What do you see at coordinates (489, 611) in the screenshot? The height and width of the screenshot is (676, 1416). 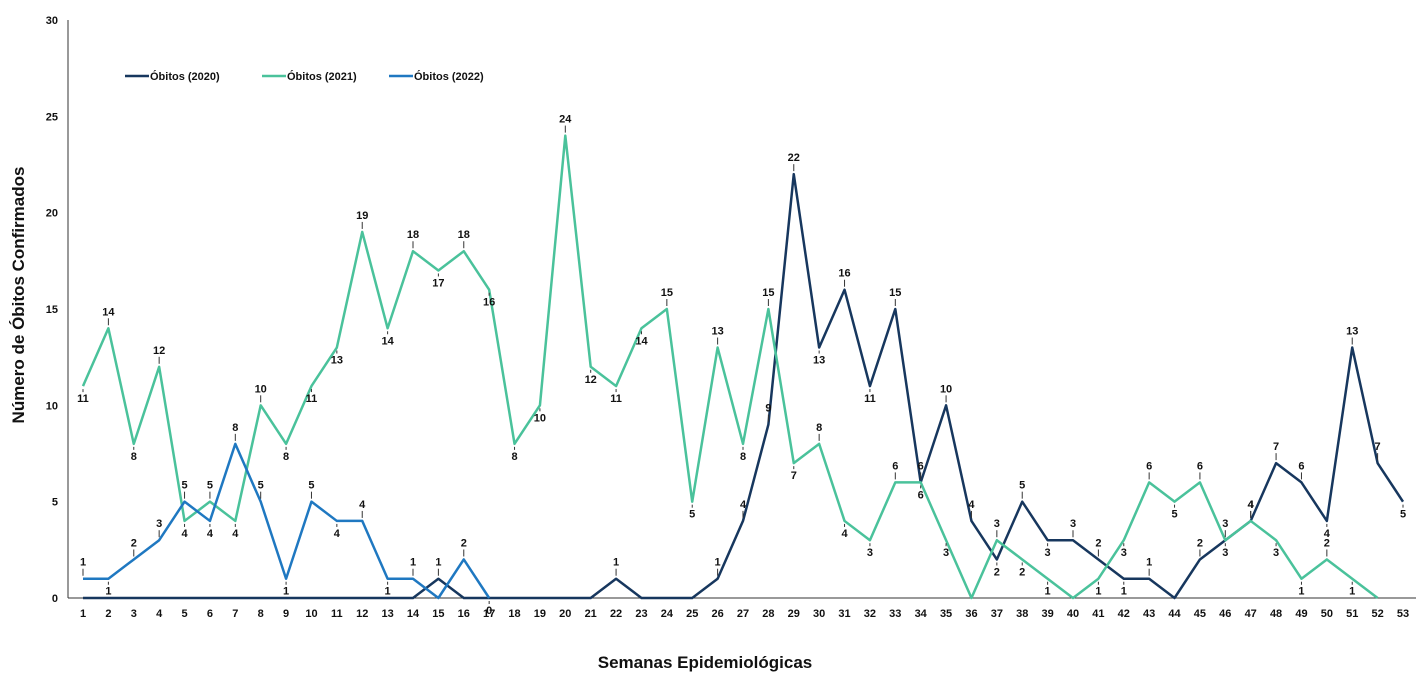 I see `data-label: 0` at bounding box center [489, 611].